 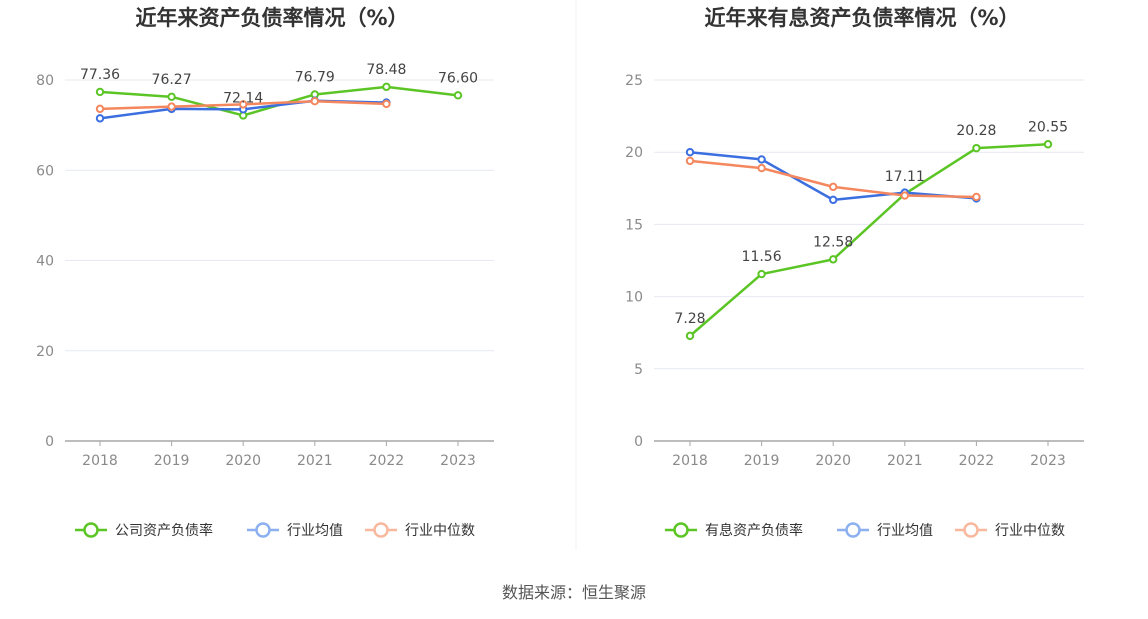 I want to click on data-label: 17.11, so click(x=905, y=177).